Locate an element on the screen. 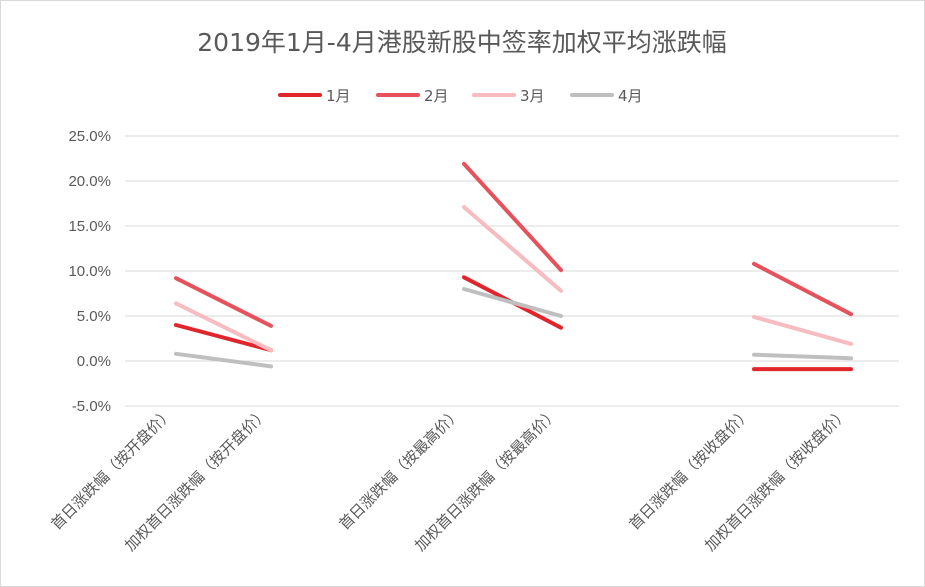  y-tick-label: 10.0% is located at coordinates (89, 271).